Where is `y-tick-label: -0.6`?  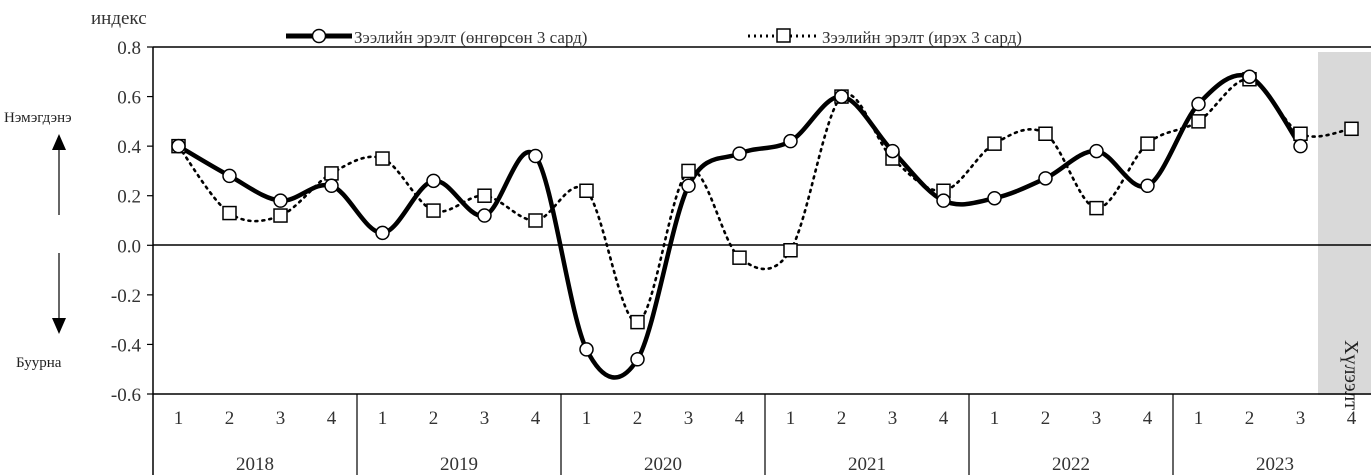 y-tick-label: -0.6 is located at coordinates (126, 395).